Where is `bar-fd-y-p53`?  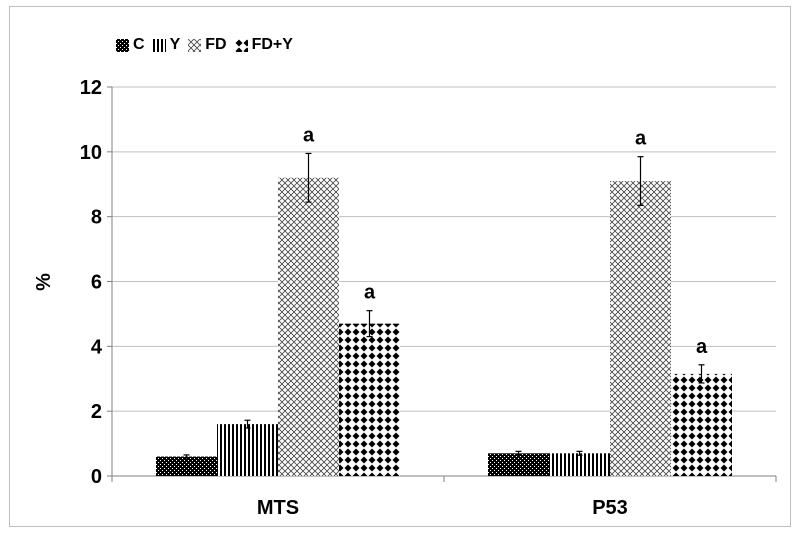 bar-fd-y-p53 is located at coordinates (701, 424).